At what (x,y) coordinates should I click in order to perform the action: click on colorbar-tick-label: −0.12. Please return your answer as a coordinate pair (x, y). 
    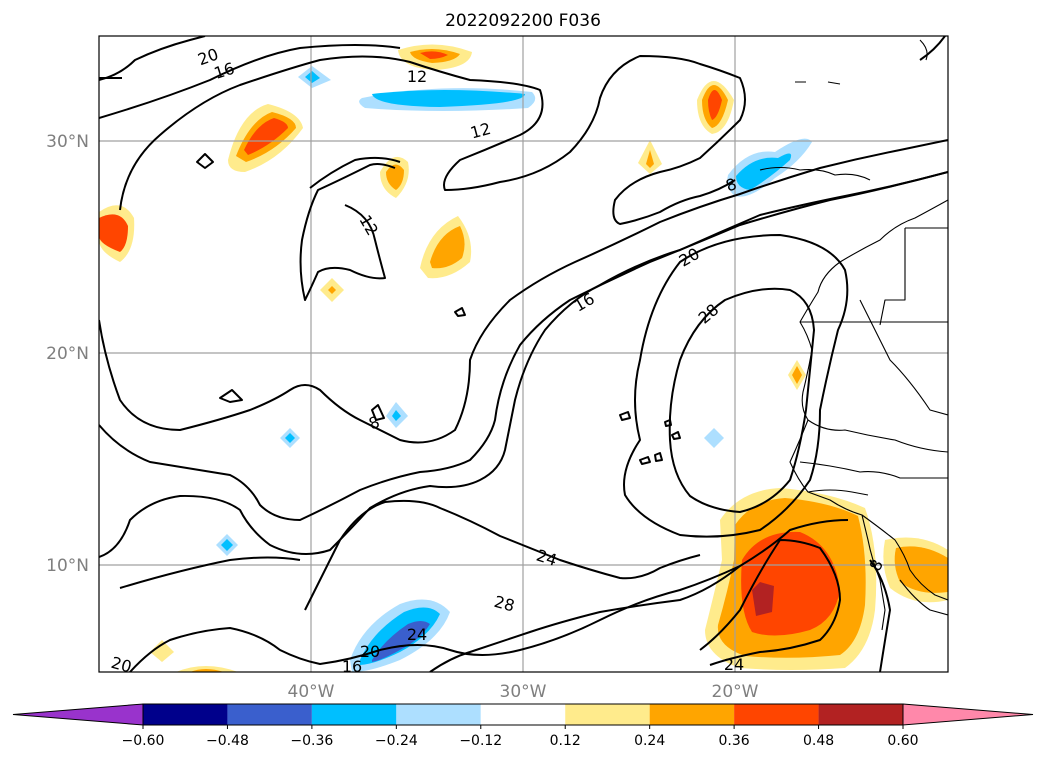
    Looking at the image, I should click on (480, 741).